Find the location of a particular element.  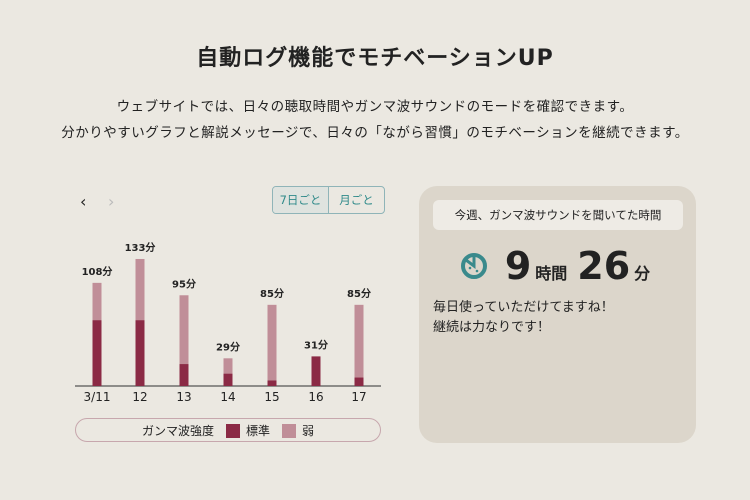

minutes-value: 26 is located at coordinates (604, 266).